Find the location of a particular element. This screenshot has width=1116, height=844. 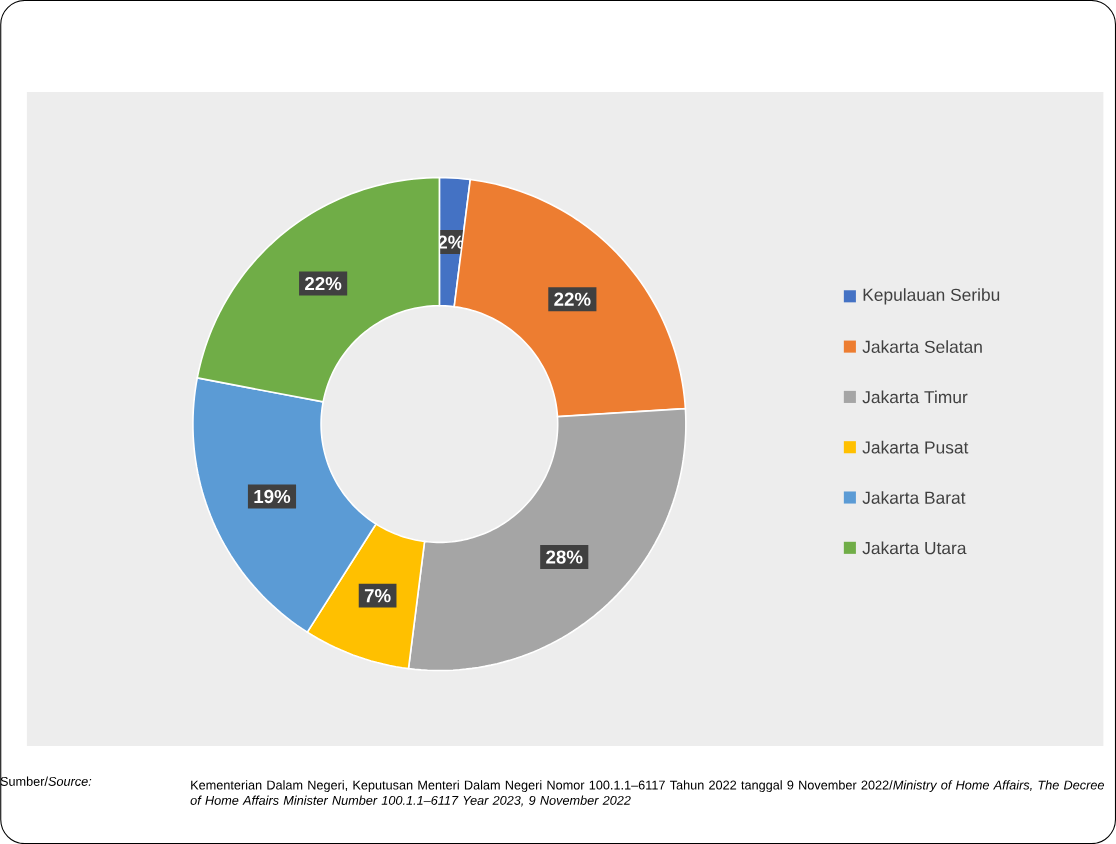

legend-label: Jakarta Barat is located at coordinates (914, 497).